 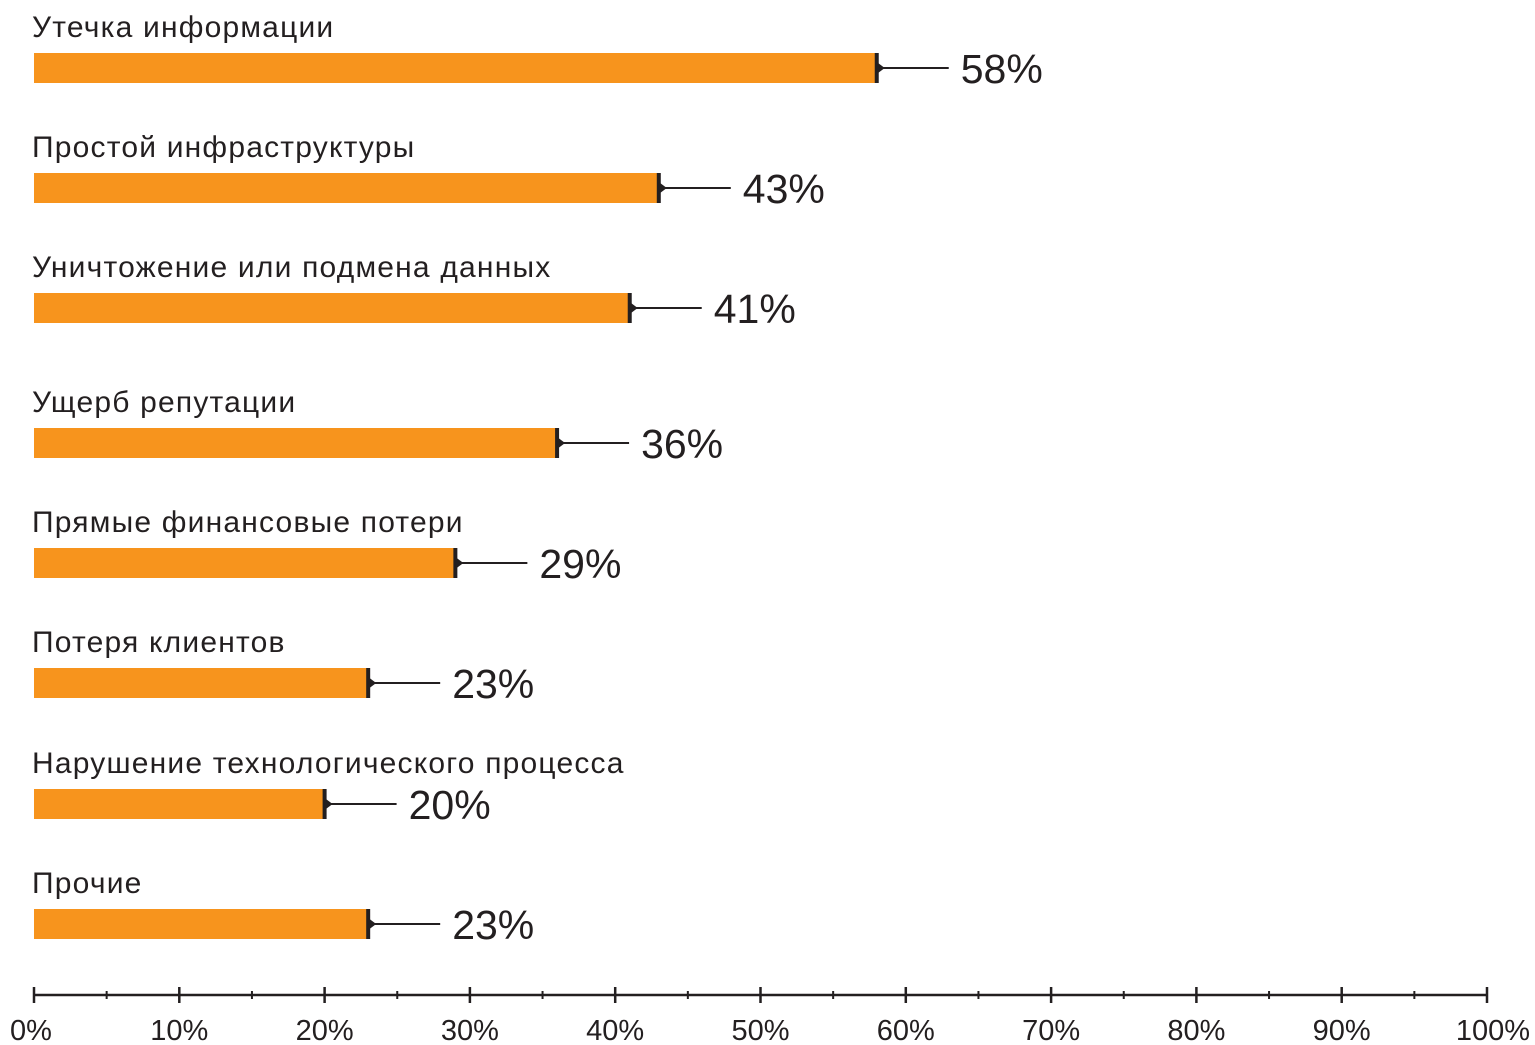 What do you see at coordinates (784, 189) in the screenshot?
I see `value-label: 43%` at bounding box center [784, 189].